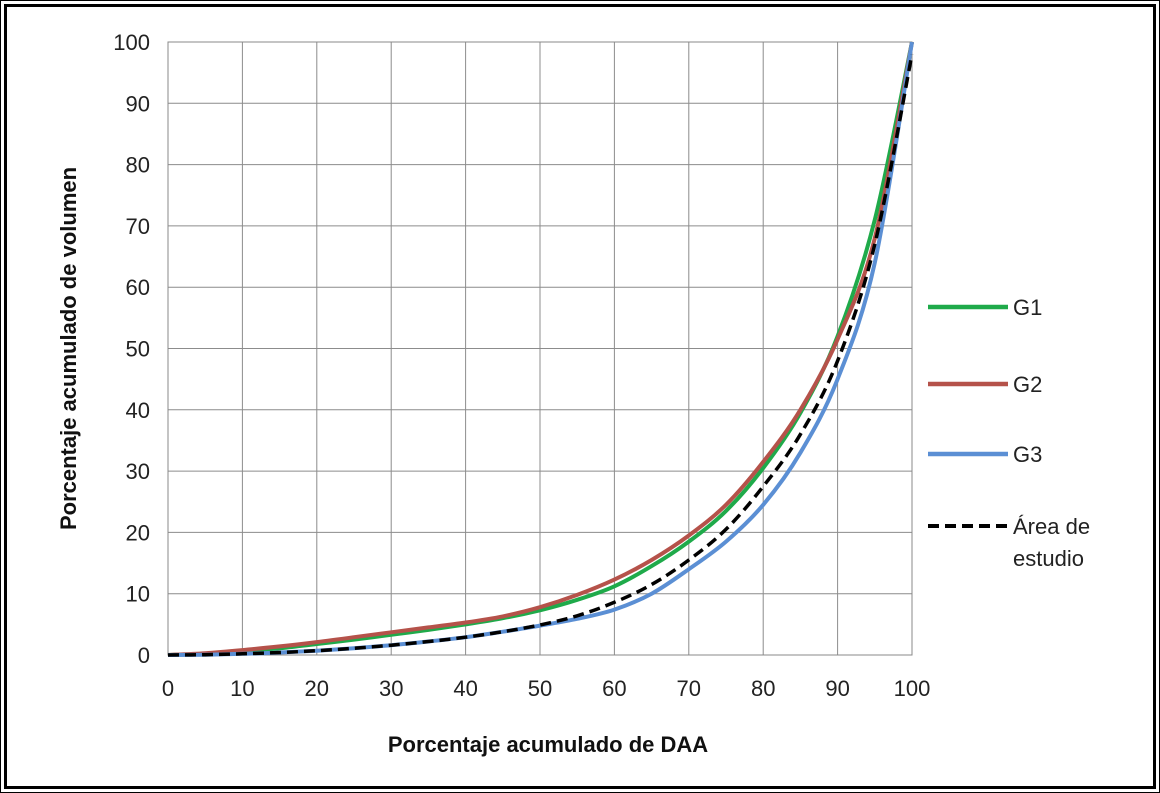 The width and height of the screenshot is (1160, 793). What do you see at coordinates (138, 287) in the screenshot?
I see `y-tick-label: 60` at bounding box center [138, 287].